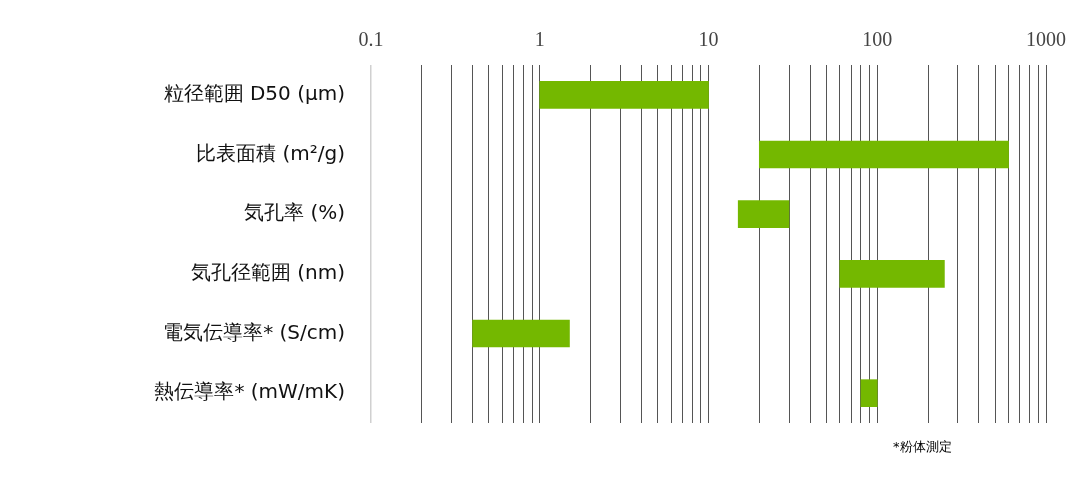 This screenshot has height=479, width=1086. Describe the element at coordinates (877, 39) in the screenshot. I see `x-tick-label: 100` at that location.